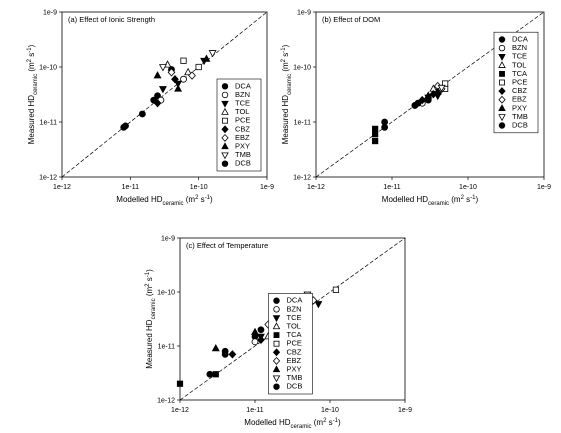 The image size is (561, 433). I want to click on one-to-one-line, so click(164, 94).